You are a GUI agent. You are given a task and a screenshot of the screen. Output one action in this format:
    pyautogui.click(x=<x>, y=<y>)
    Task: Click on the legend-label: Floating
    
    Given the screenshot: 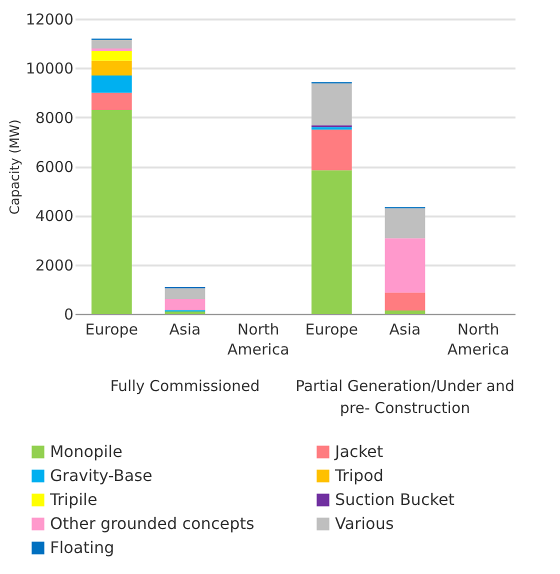 What is the action you would take?
    pyautogui.click(x=82, y=547)
    